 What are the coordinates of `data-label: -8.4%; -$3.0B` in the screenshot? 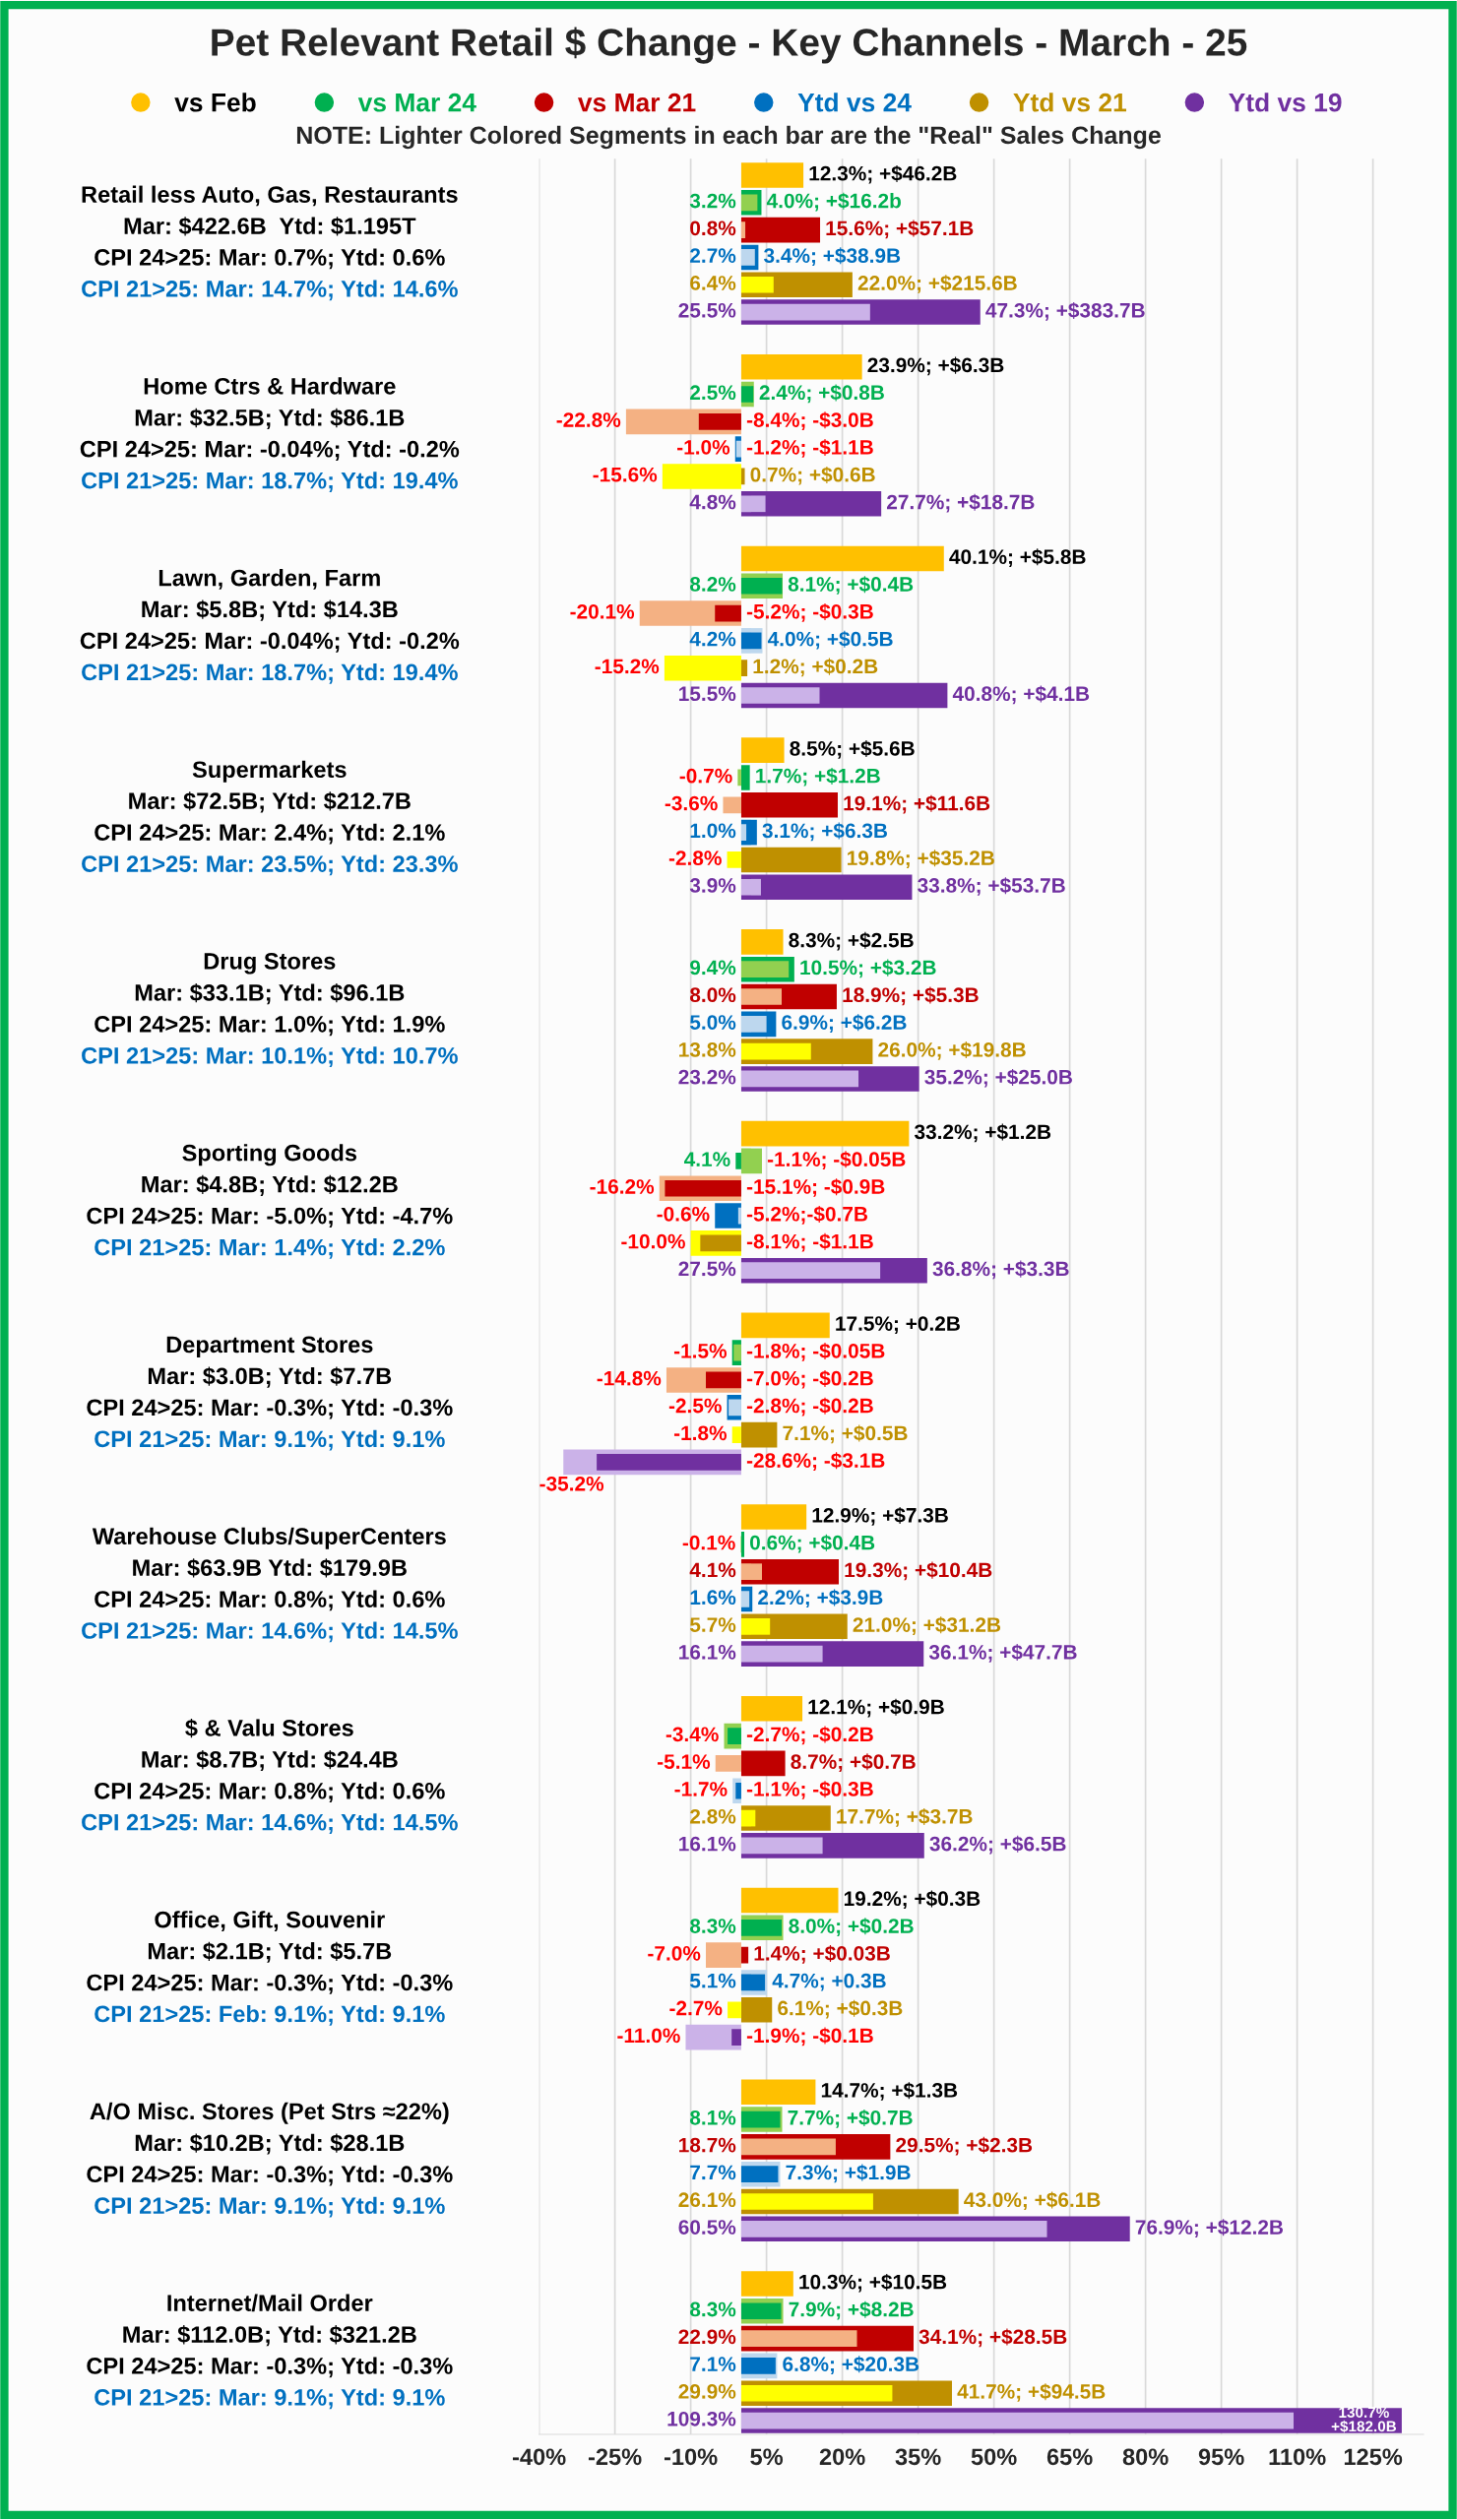 It's located at (809, 420).